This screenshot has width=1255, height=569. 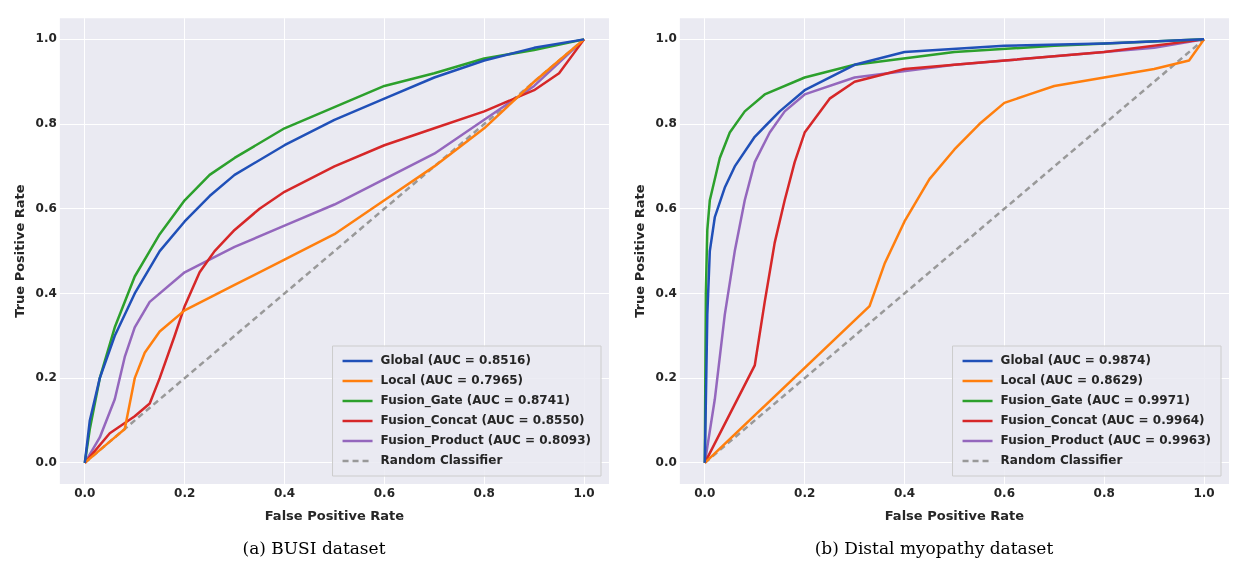 What do you see at coordinates (1102, 421) in the screenshot?
I see `legend-label: Fusion_Concat (AUC = 0.9964)` at bounding box center [1102, 421].